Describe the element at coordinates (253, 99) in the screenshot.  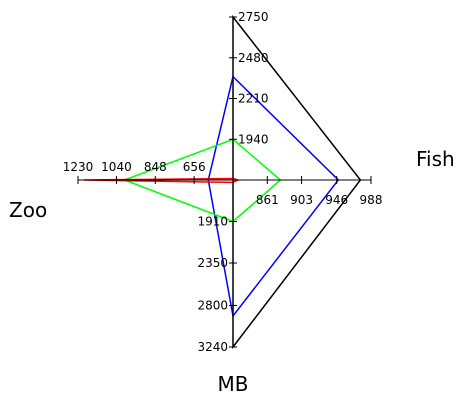
I see `tick-label-up-1: 2210` at that location.